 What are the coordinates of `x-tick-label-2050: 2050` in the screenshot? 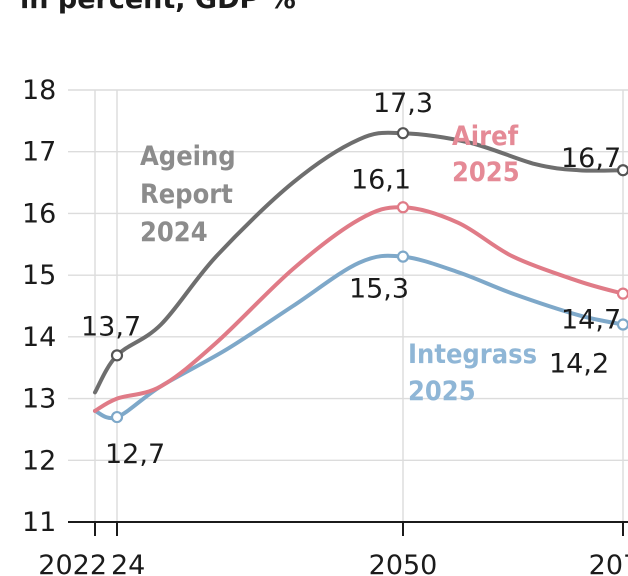 It's located at (403, 563).